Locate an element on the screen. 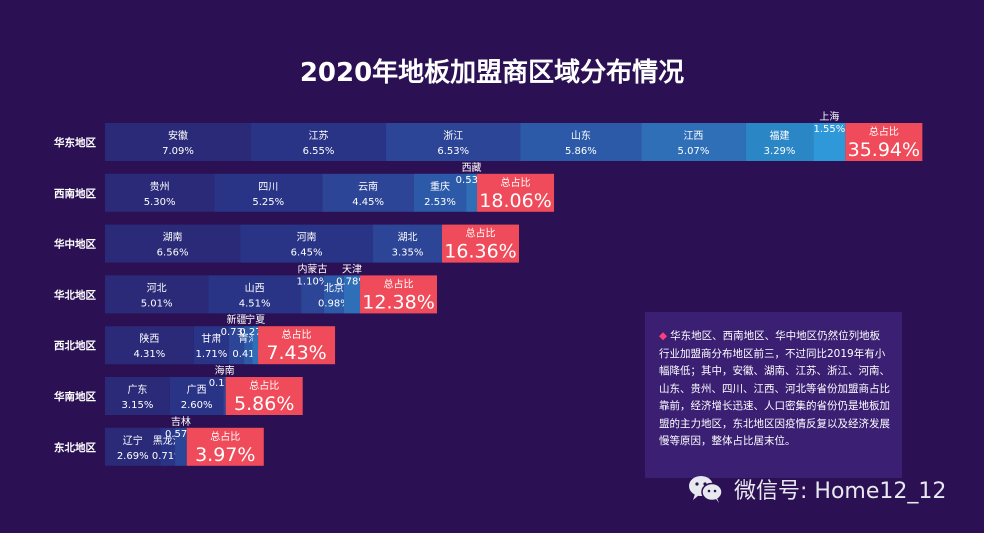  segment-name-label: 天津 is located at coordinates (352, 269).